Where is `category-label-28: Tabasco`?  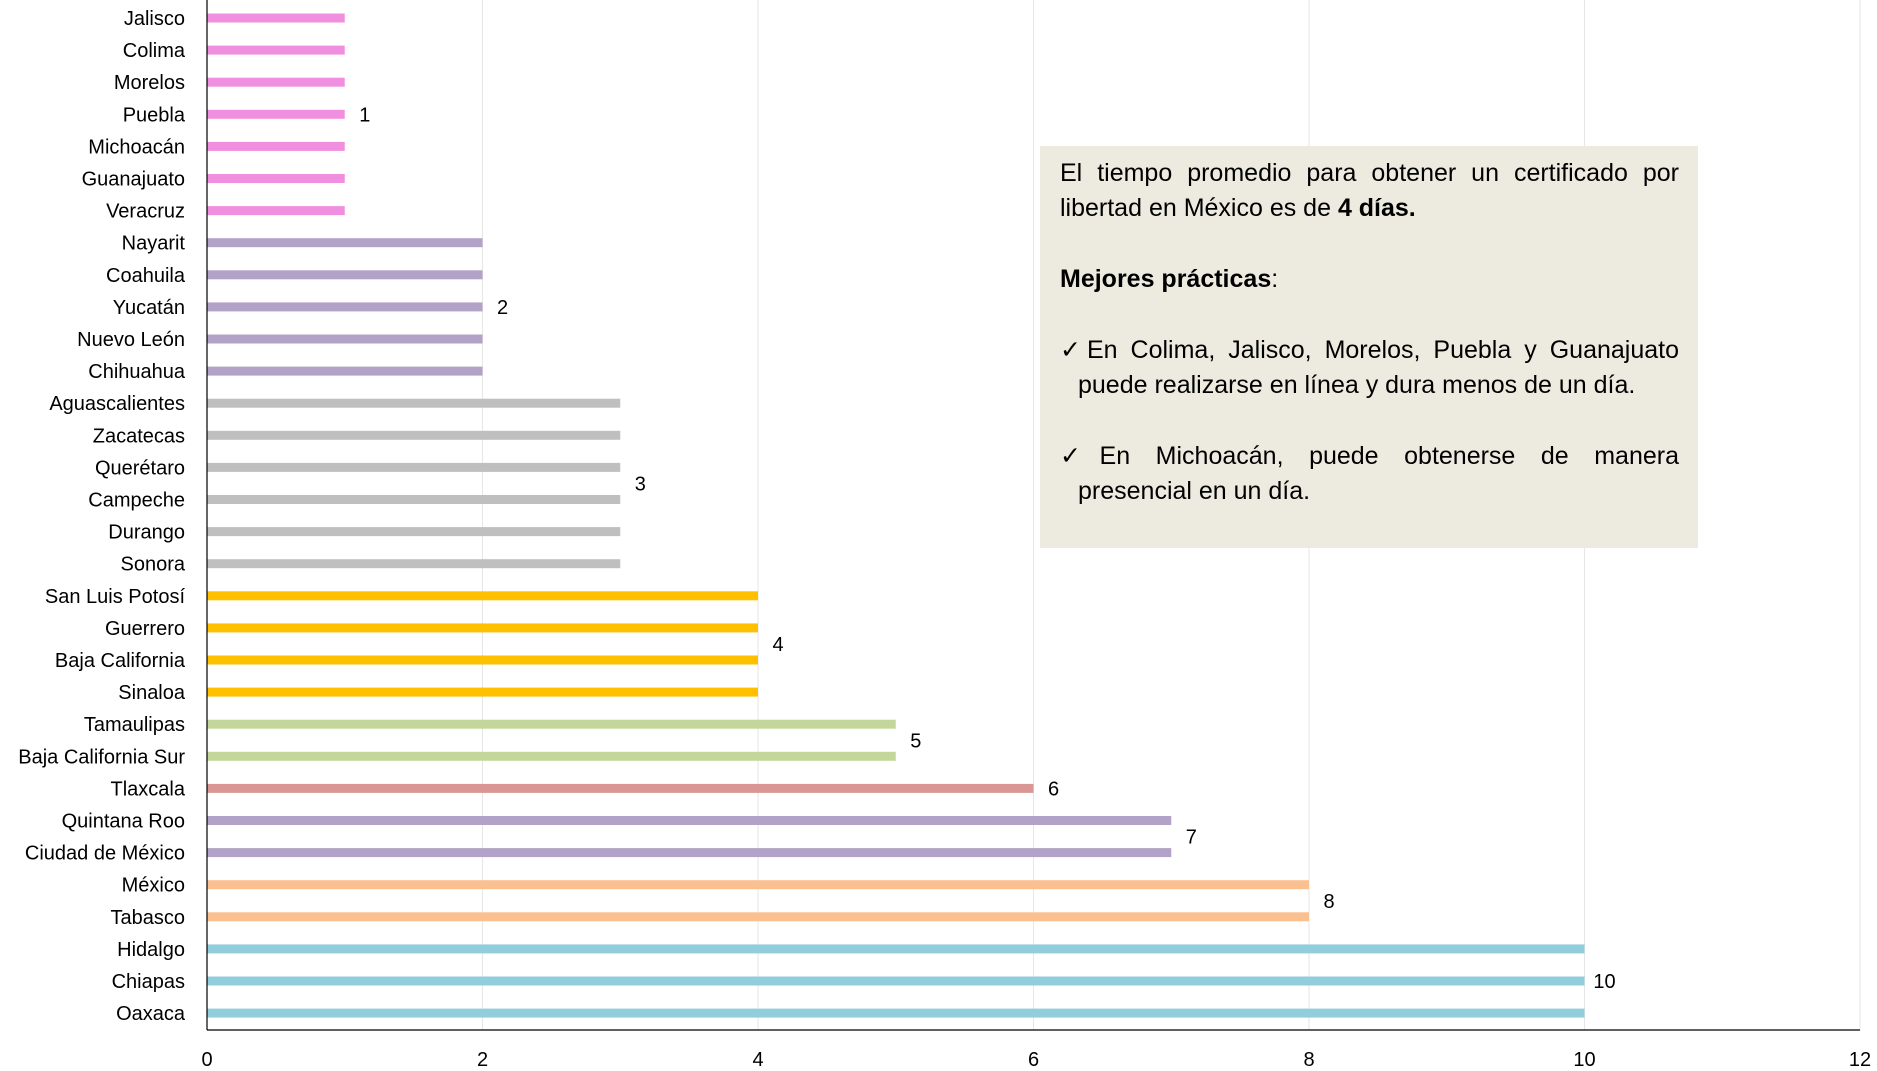 category-label-28: Tabasco is located at coordinates (148, 918).